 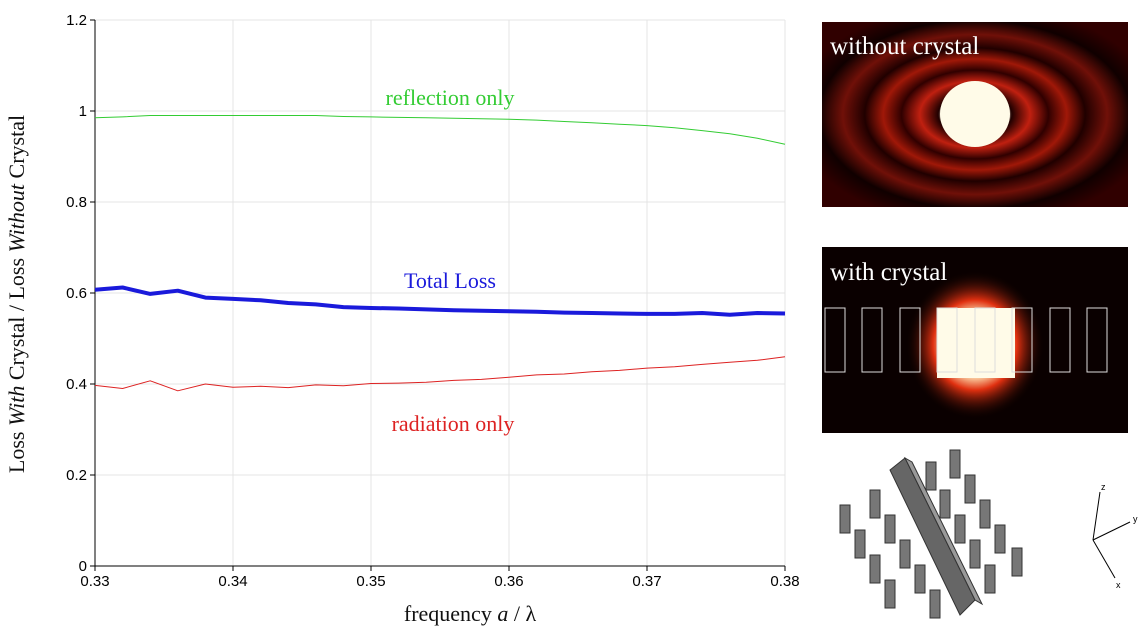 What do you see at coordinates (1118, 585) in the screenshot?
I see `axis-icon-label: x` at bounding box center [1118, 585].